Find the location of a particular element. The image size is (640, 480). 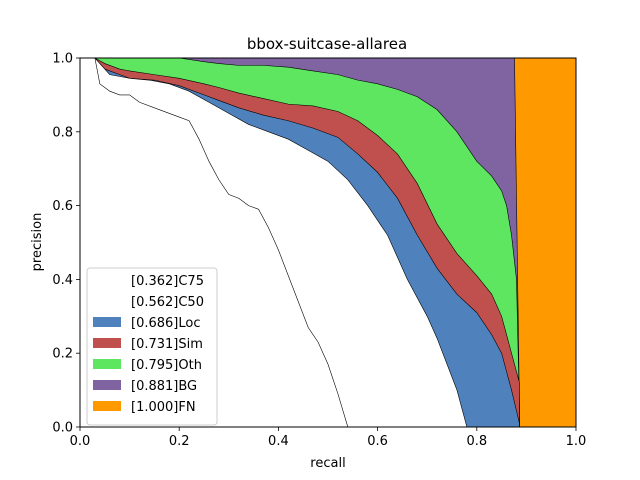

y-tick-label: 0.8 is located at coordinates (62, 132).